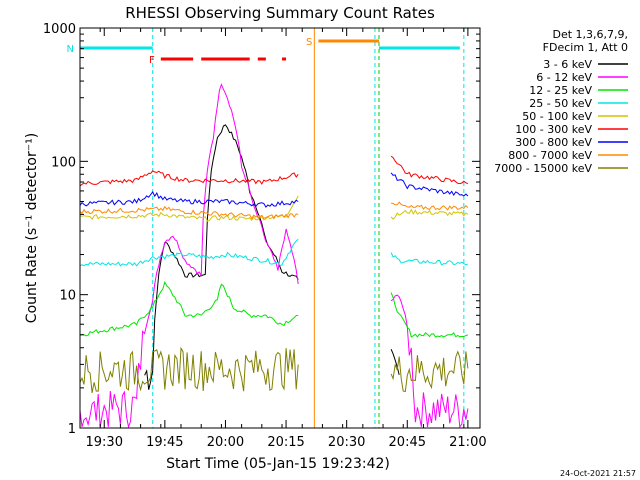  Describe the element at coordinates (560, 103) in the screenshot. I see `legend-label-3: 25 - 50 keV` at that location.